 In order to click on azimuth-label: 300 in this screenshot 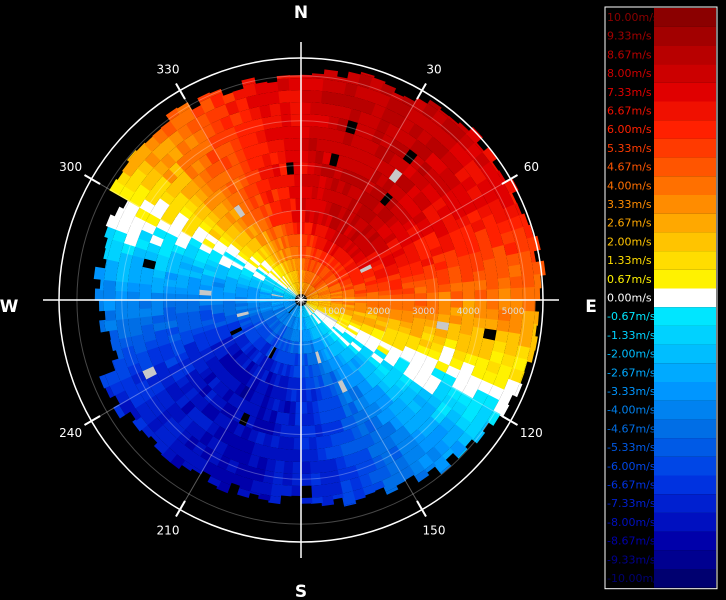, I will do `click(70, 167)`.